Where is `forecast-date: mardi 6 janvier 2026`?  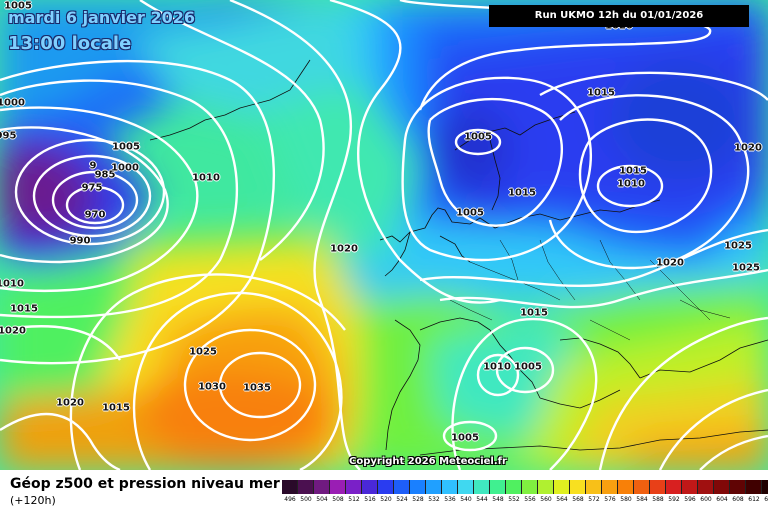
forecast-date: mardi 6 janvier 2026 is located at coordinates (101, 17).